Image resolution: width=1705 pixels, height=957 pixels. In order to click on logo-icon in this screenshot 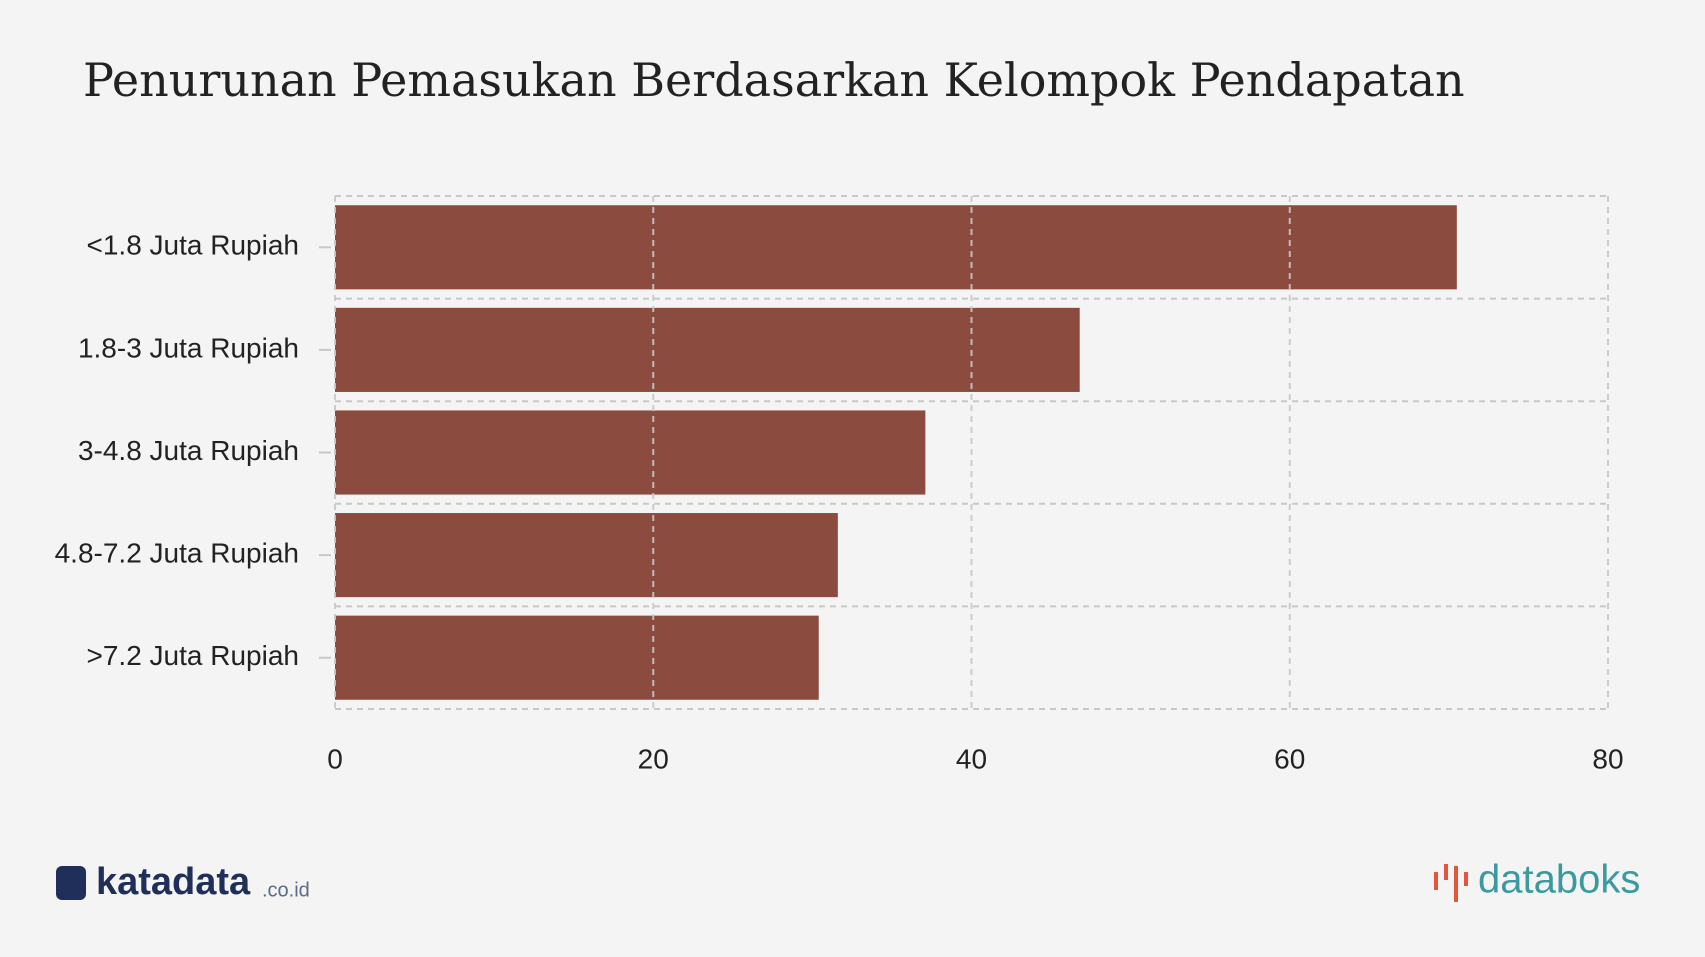, I will do `click(71, 883)`.